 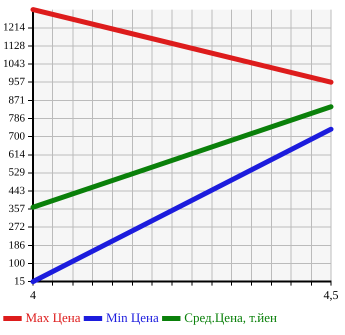 What do you see at coordinates (17, 190) in the screenshot?
I see `y-tick-label: 443` at bounding box center [17, 190].